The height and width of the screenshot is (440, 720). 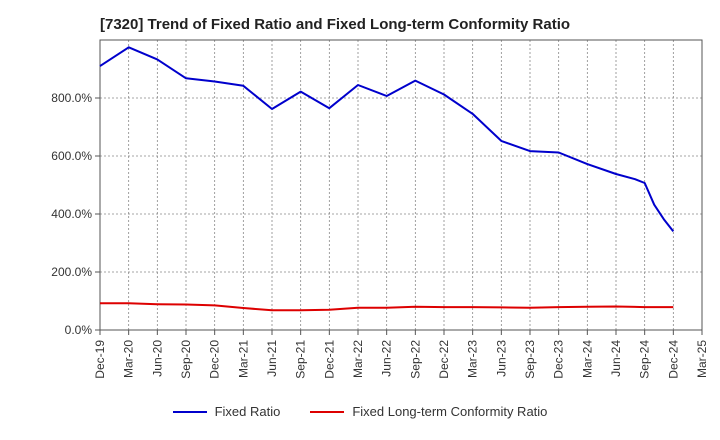 What do you see at coordinates (387, 307) in the screenshot?
I see `fixed-long-term-conformity-ratio-line` at bounding box center [387, 307].